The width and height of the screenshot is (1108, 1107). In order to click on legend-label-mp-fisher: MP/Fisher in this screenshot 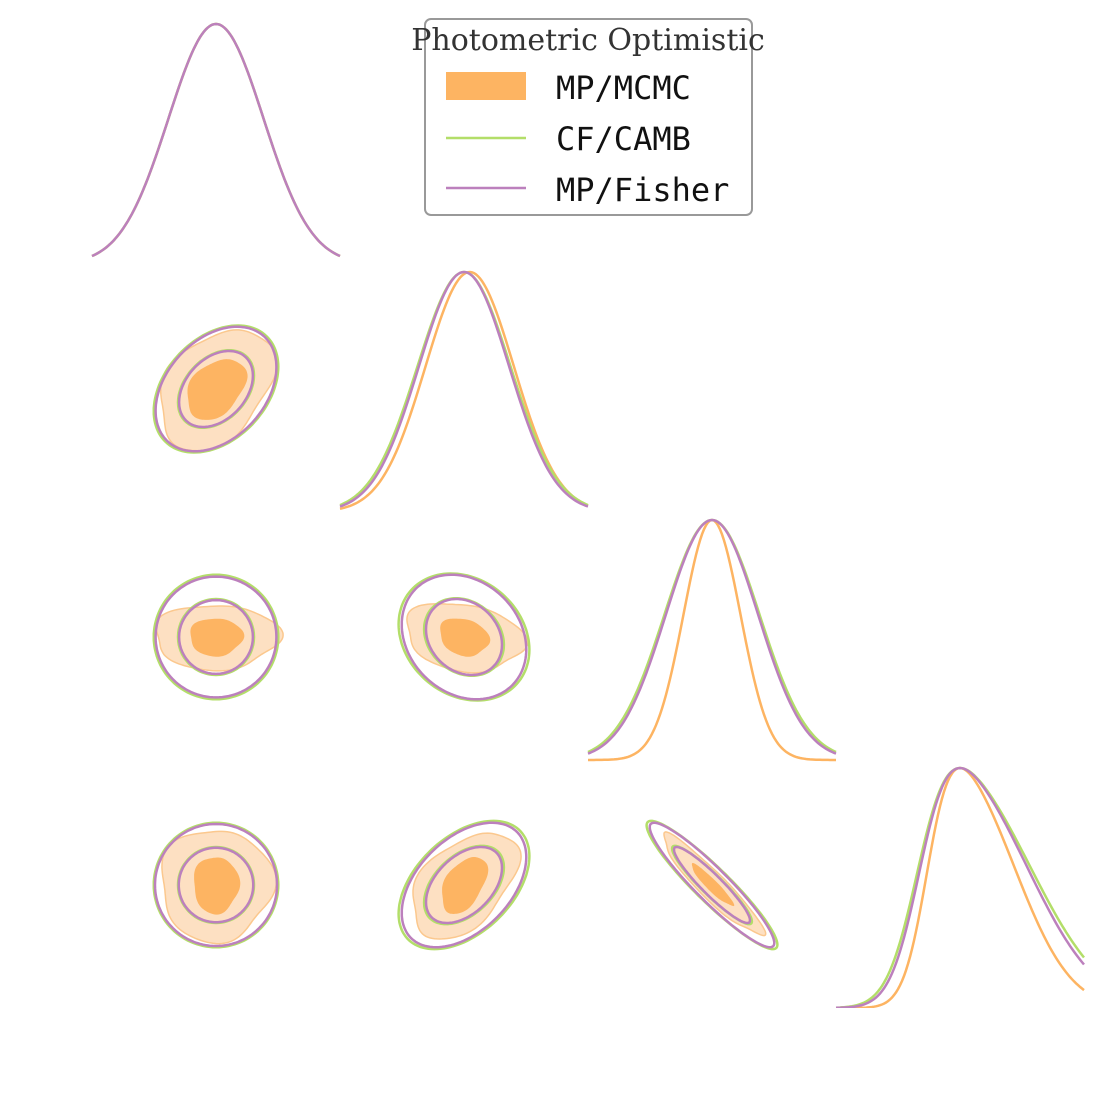, I will do `click(642, 190)`.